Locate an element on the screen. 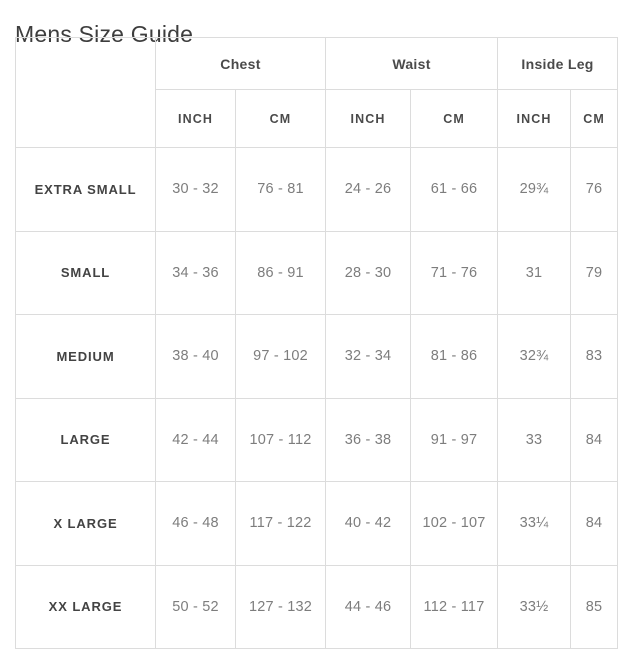 The image size is (631, 651). cell-waist-cm: 112 - 117 is located at coordinates (454, 606).